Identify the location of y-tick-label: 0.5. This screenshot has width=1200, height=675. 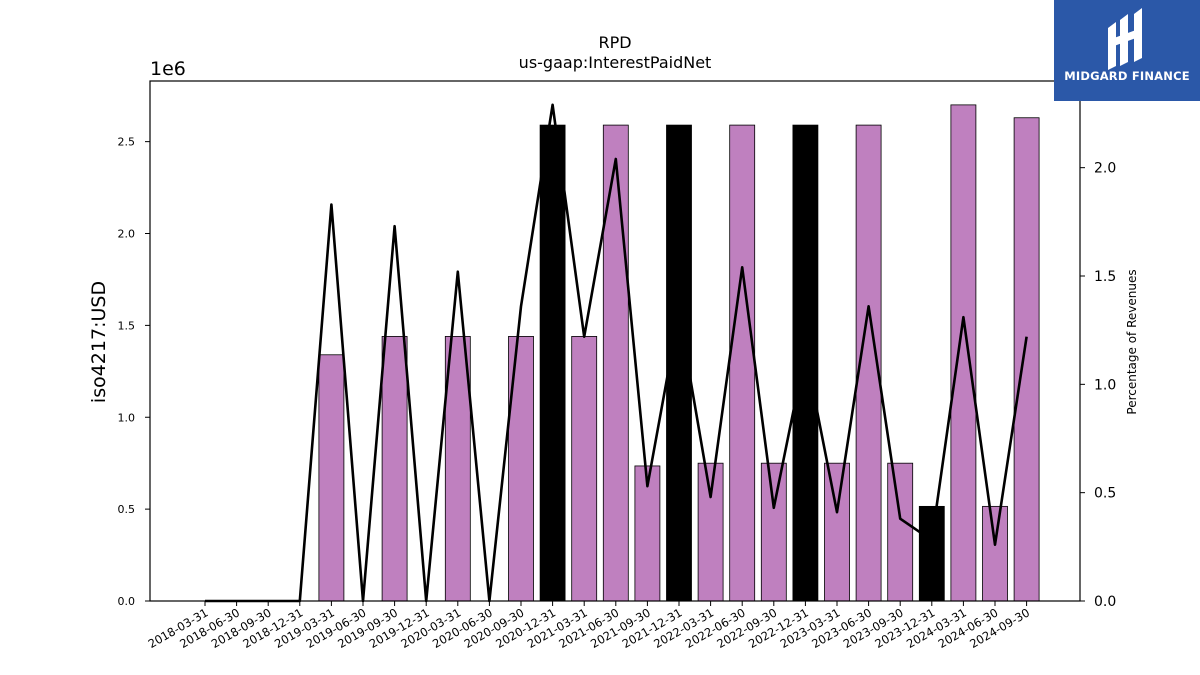
(127, 509).